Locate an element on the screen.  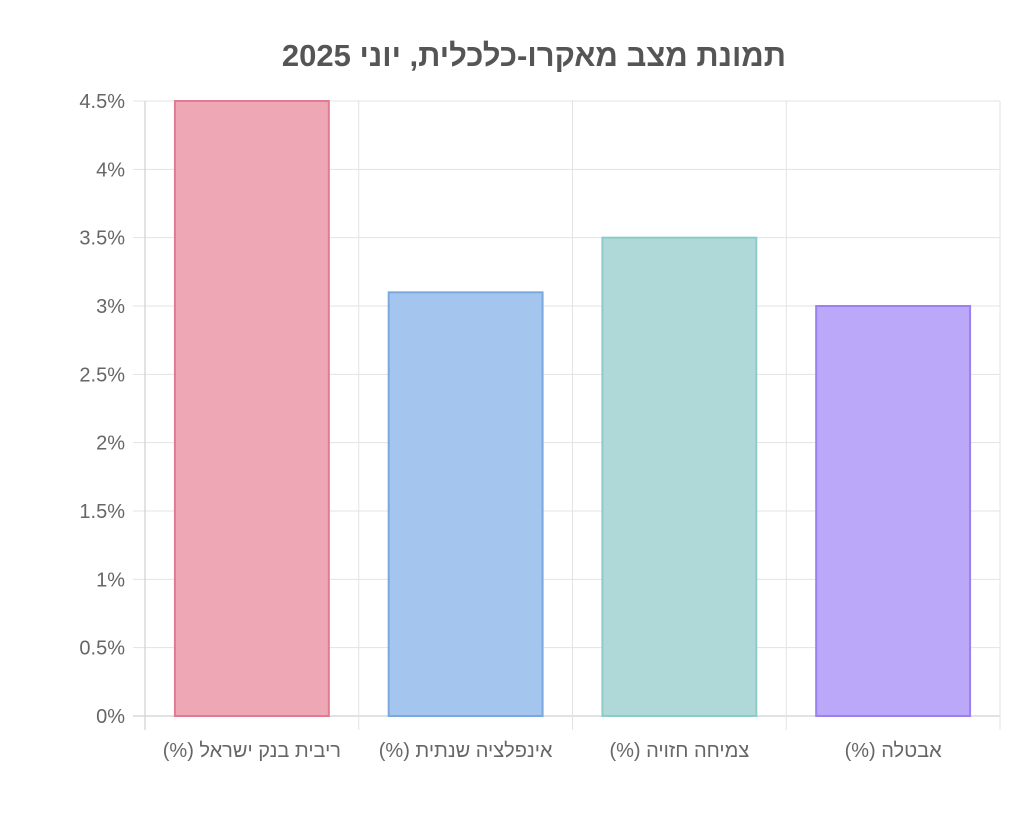
chart-title: תמונת מצב מאקרו-כלכלית, יוני 2025 is located at coordinates (534, 55).